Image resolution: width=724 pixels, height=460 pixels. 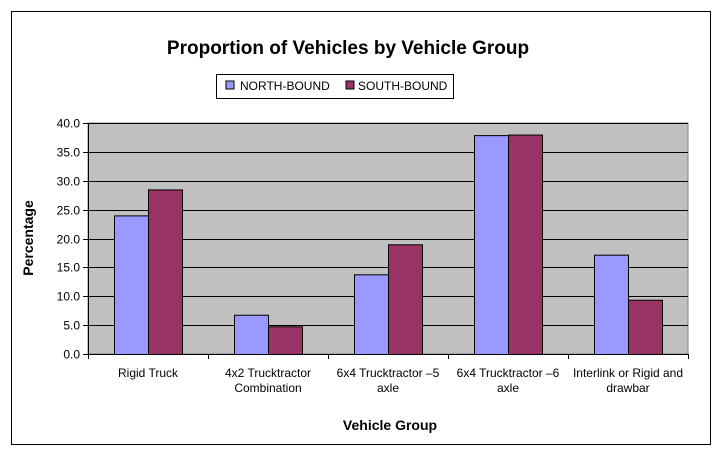 What do you see at coordinates (403, 86) in the screenshot?
I see `legend-label-south-bound: SOUTH-BOUND` at bounding box center [403, 86].